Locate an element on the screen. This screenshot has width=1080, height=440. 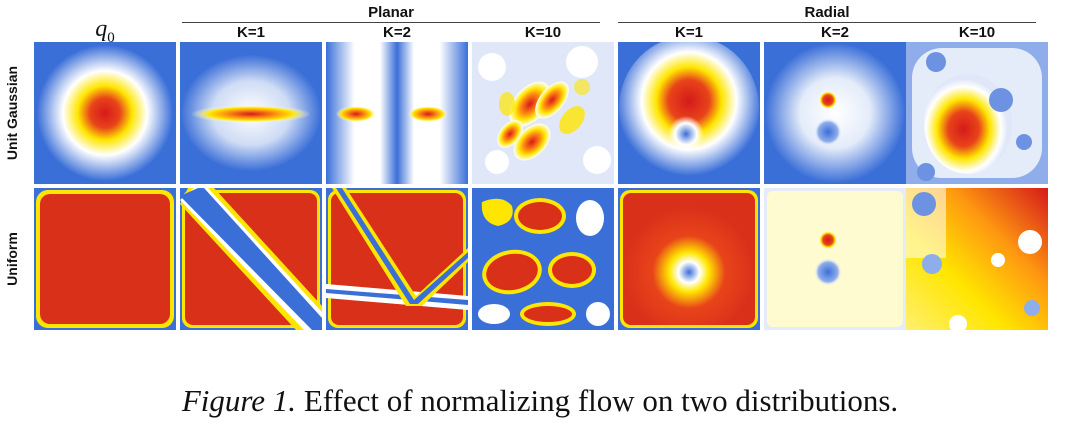
column-label-radial-k2: K=2 is located at coordinates (835, 32).